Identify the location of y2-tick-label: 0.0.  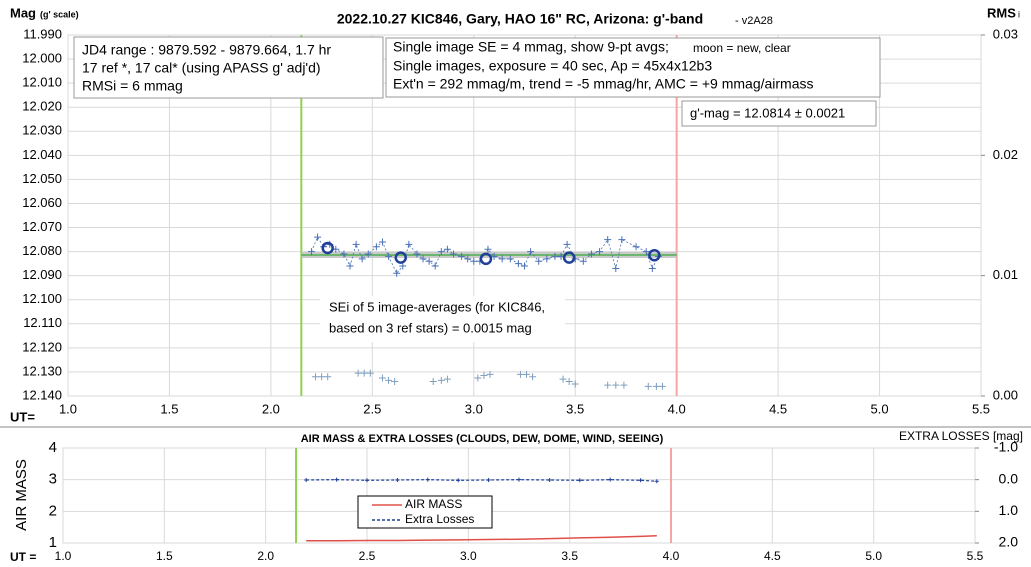
(1009, 478).